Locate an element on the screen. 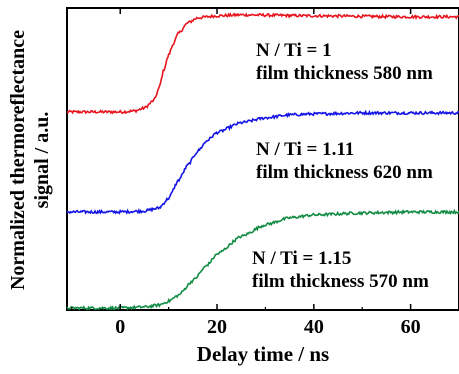 The image size is (459, 374). series-label-3-composition: N / Ti = 1.15 is located at coordinates (301, 258).